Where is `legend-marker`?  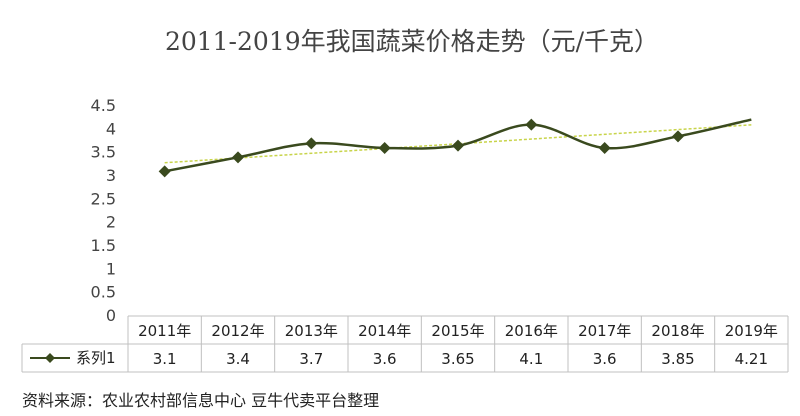
legend-marker is located at coordinates (50, 358).